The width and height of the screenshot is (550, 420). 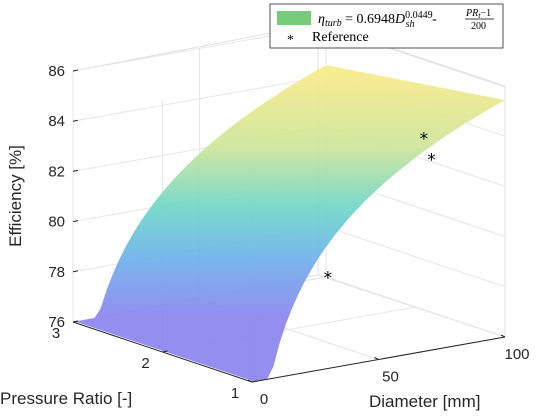 I want to click on z-tick-label: 82, so click(x=56, y=171).